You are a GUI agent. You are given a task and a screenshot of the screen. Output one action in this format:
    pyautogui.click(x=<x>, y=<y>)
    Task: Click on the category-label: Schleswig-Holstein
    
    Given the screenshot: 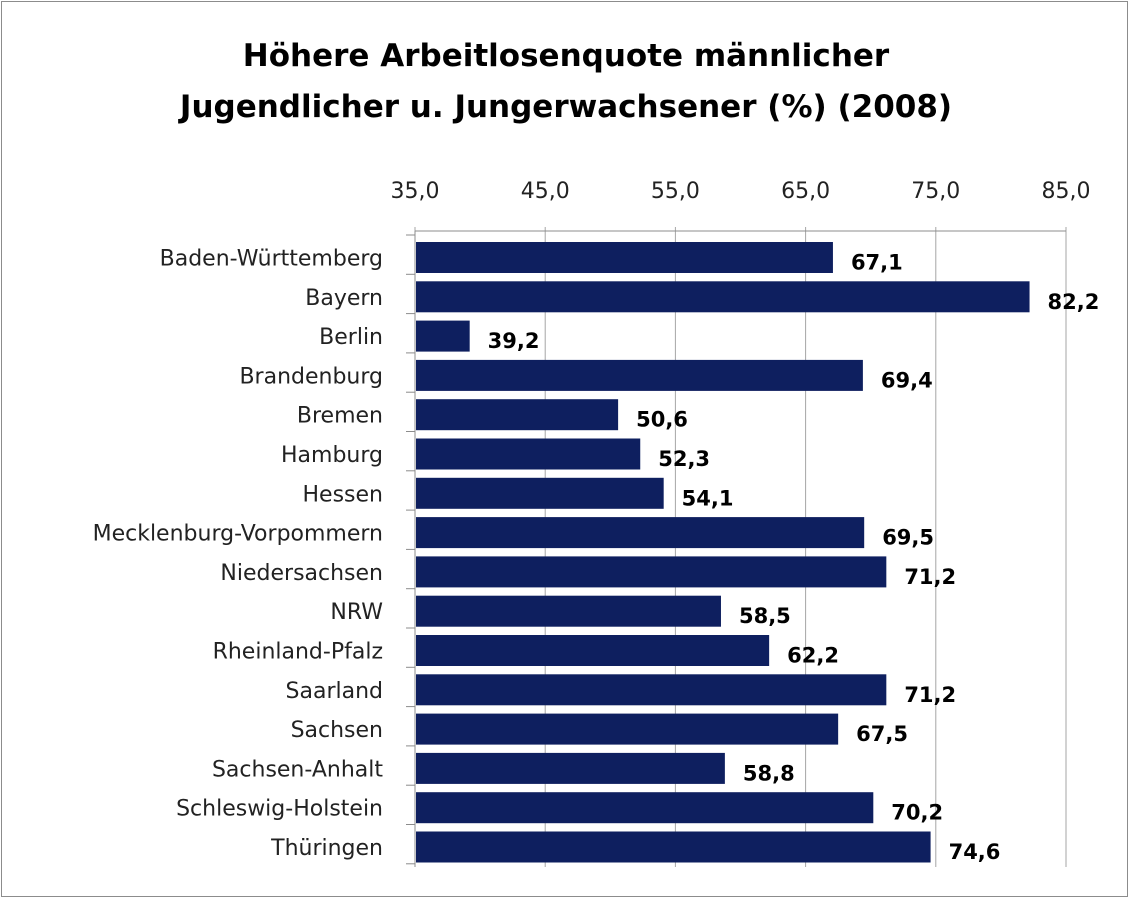 What is the action you would take?
    pyautogui.click(x=279, y=809)
    